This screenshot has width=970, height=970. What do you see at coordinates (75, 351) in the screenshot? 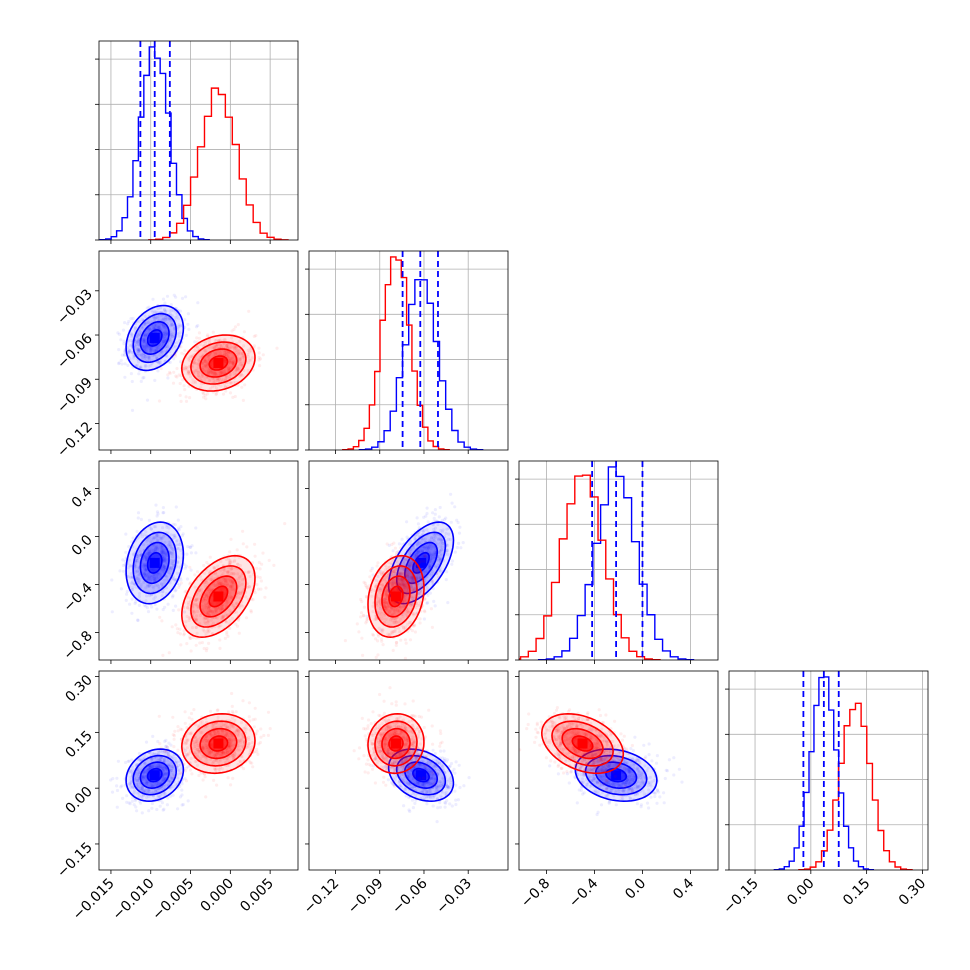
I see `y-tick-label: −0.06` at bounding box center [75, 351].